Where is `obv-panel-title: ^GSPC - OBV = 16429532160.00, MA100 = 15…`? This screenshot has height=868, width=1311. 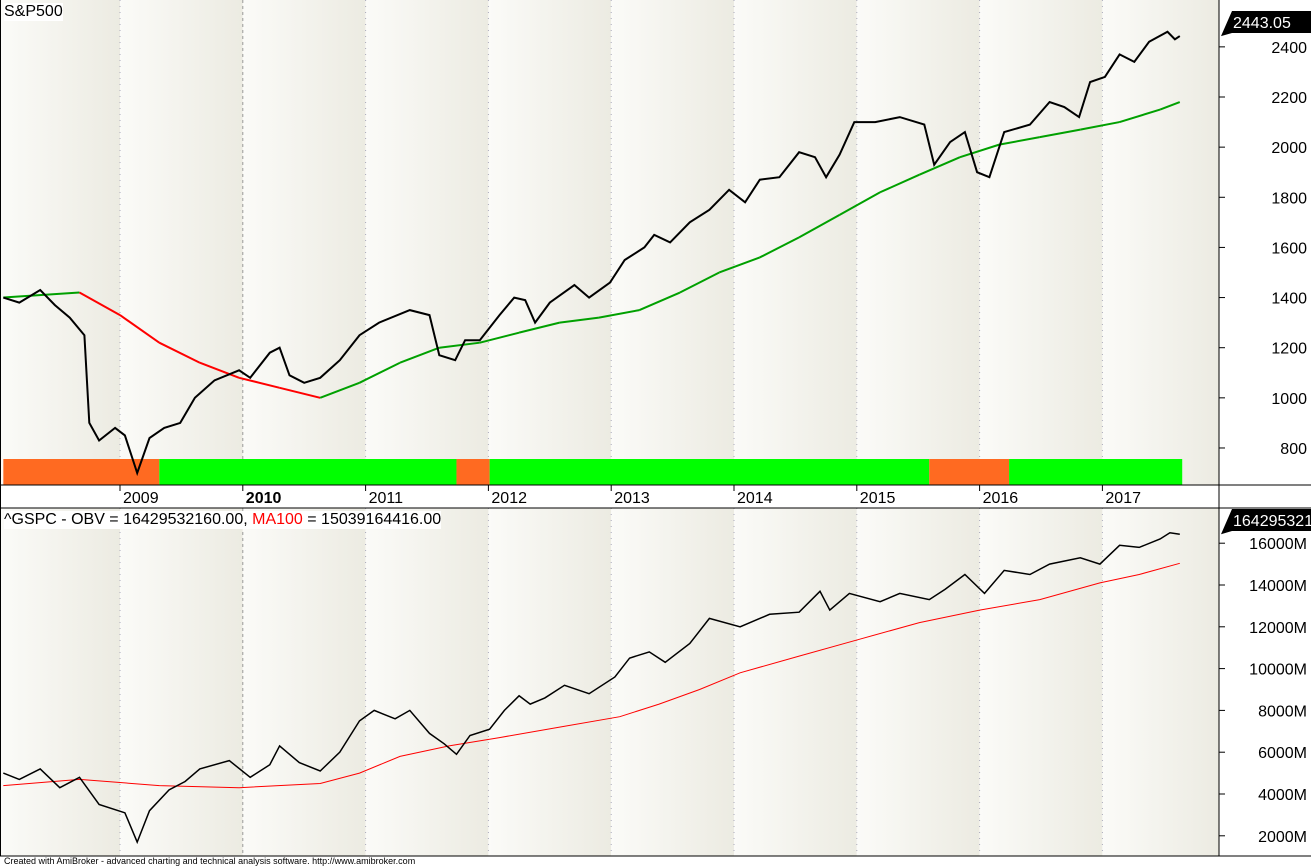 obv-panel-title: ^GSPC - OBV = 16429532160.00, MA100 = 15… is located at coordinates (223, 520).